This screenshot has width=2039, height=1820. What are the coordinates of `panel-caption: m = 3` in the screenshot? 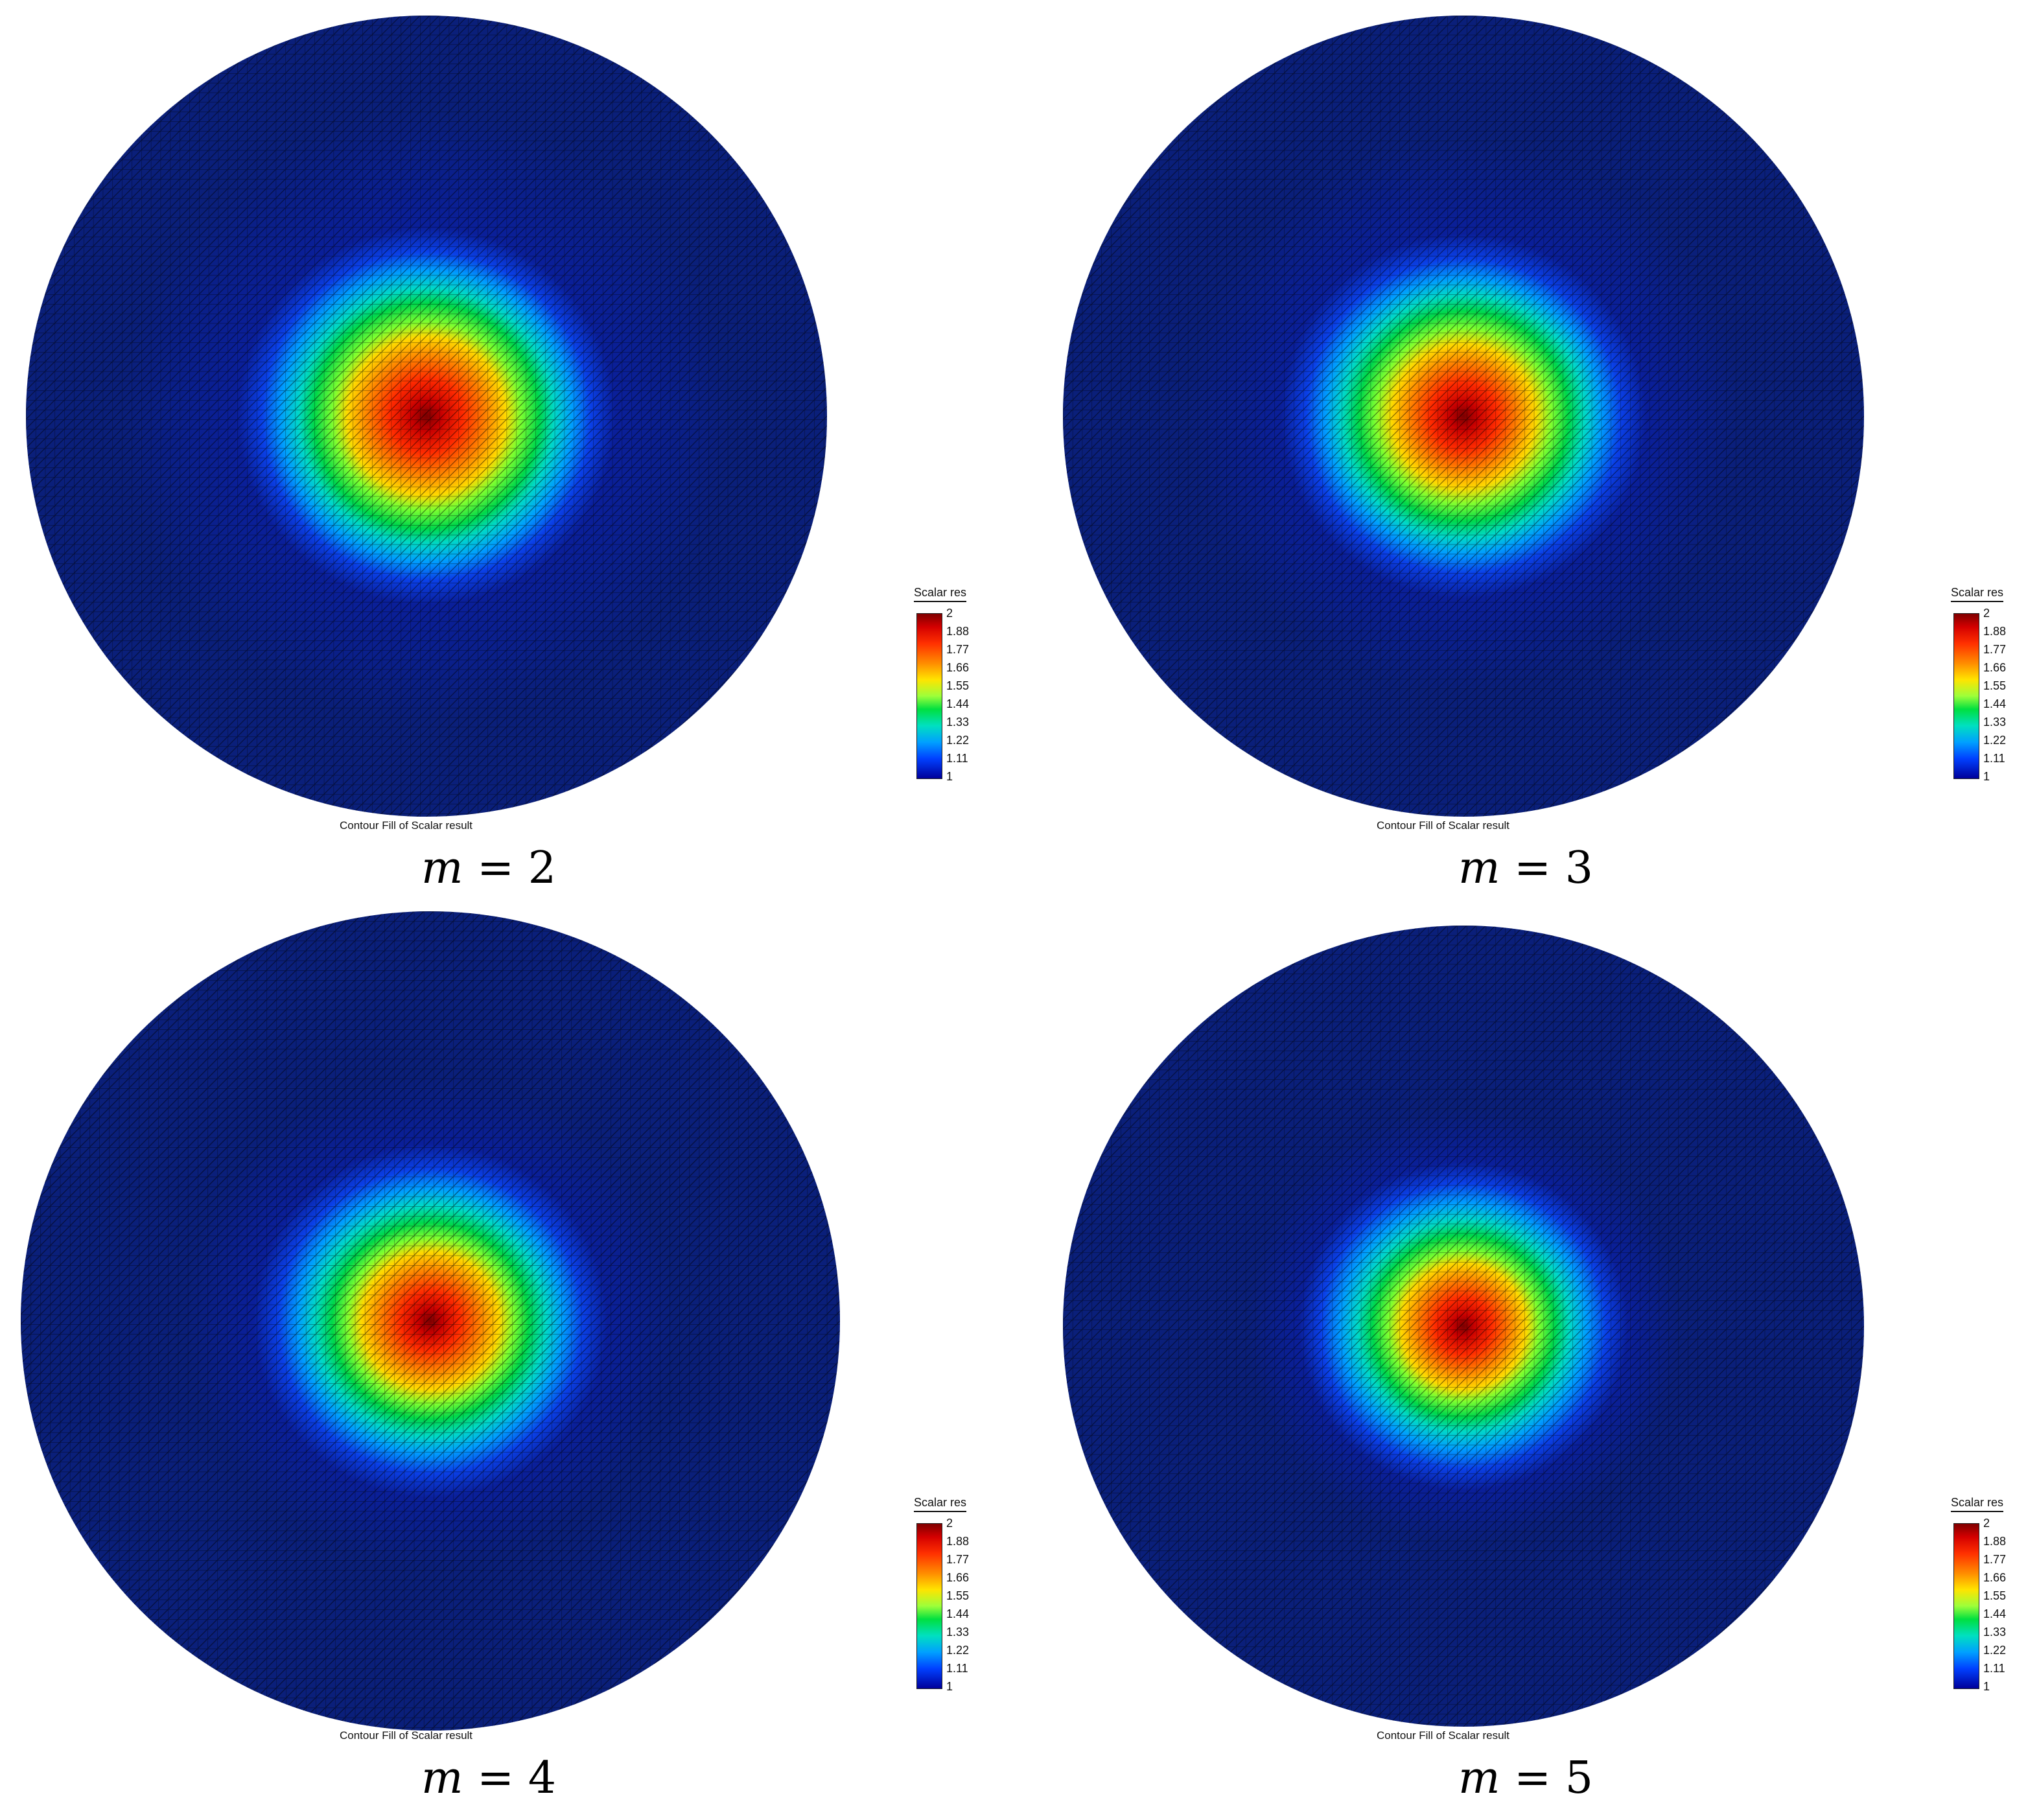 It's located at (1526, 868).